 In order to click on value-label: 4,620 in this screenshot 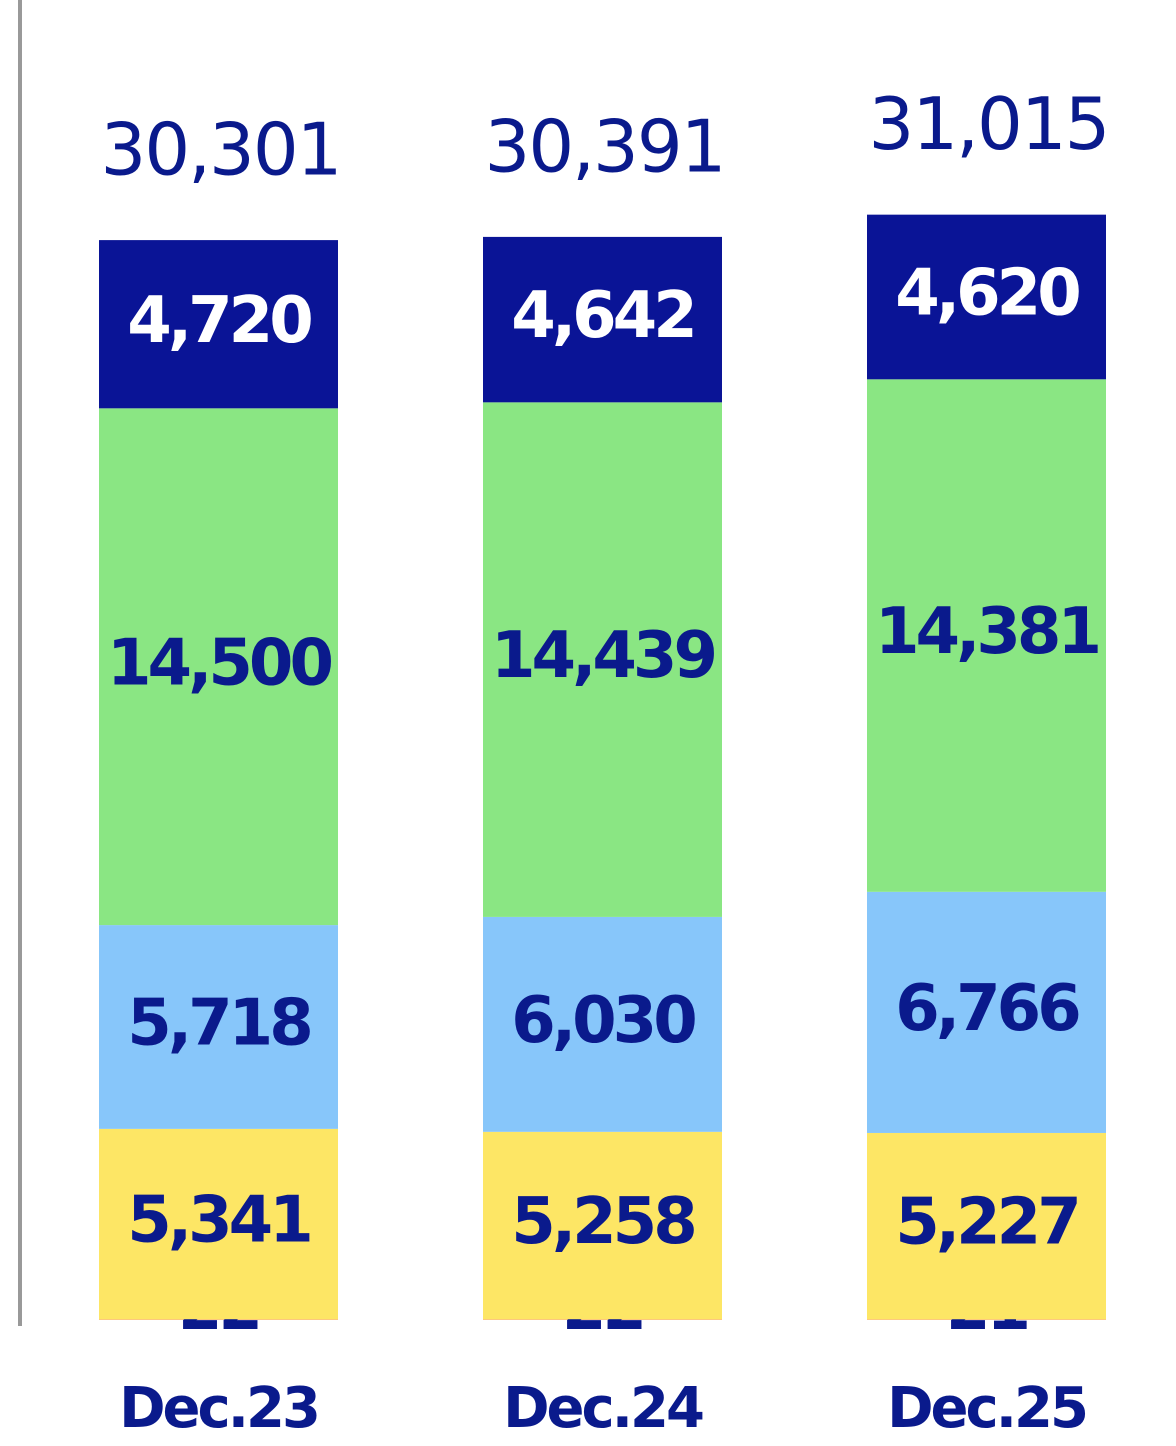, I will do `click(987, 294)`.